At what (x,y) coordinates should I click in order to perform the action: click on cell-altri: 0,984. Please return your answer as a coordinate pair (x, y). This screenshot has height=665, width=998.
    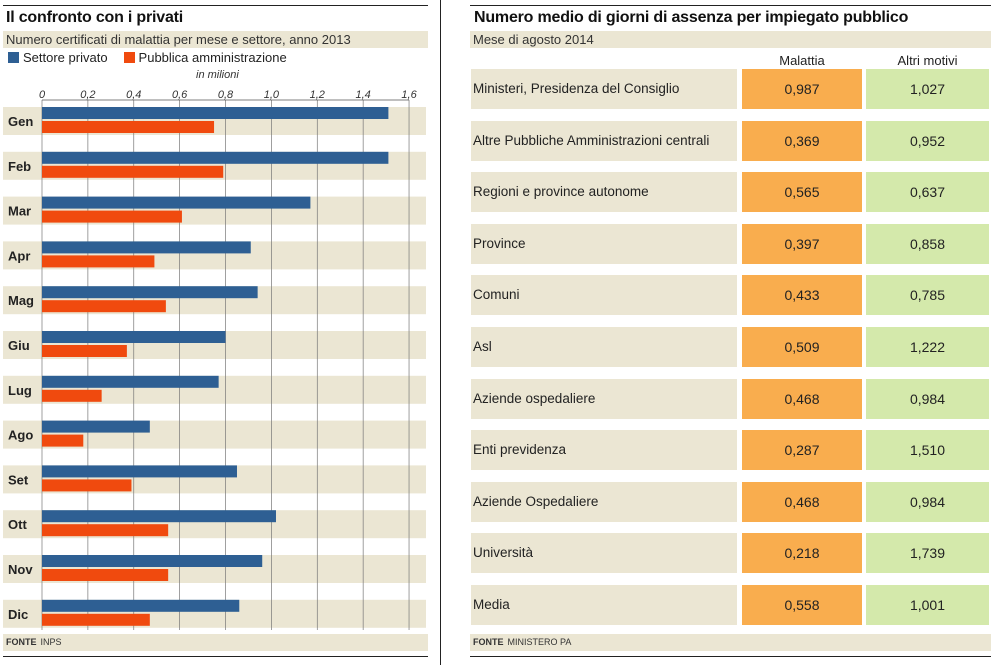
    Looking at the image, I should click on (927, 398).